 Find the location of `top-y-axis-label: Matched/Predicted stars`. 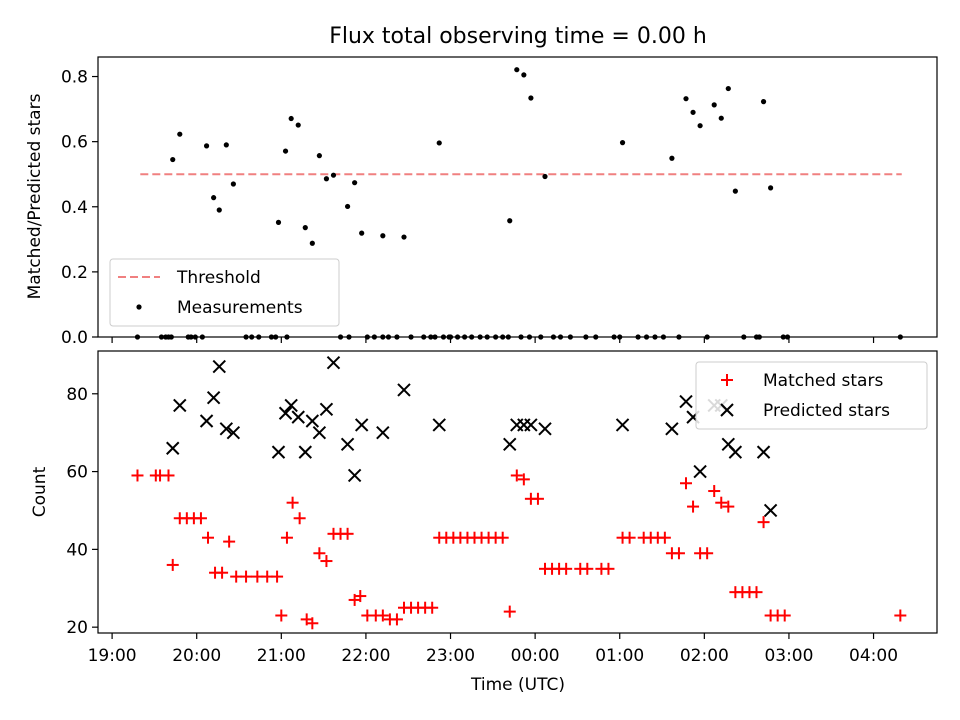

top-y-axis-label: Matched/Predicted stars is located at coordinates (35, 196).